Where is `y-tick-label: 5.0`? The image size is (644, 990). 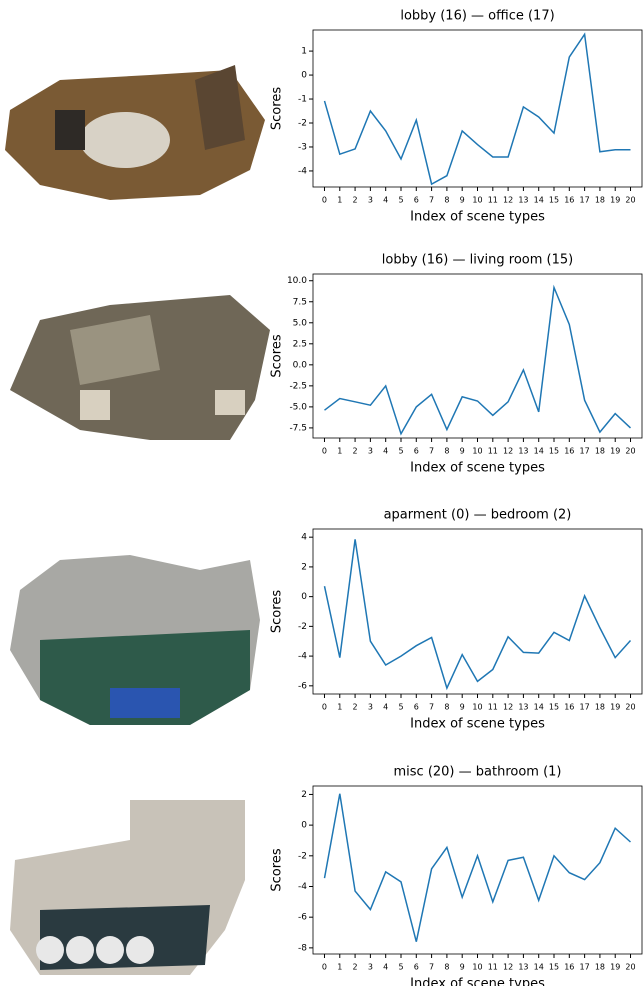
y-tick-label: 5.0 is located at coordinates (300, 323).